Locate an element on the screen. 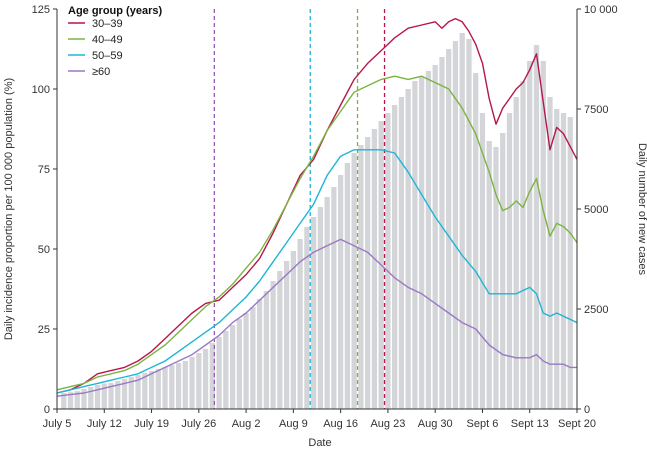 The image size is (647, 456). x-tick-label: July 5 is located at coordinates (57, 424).